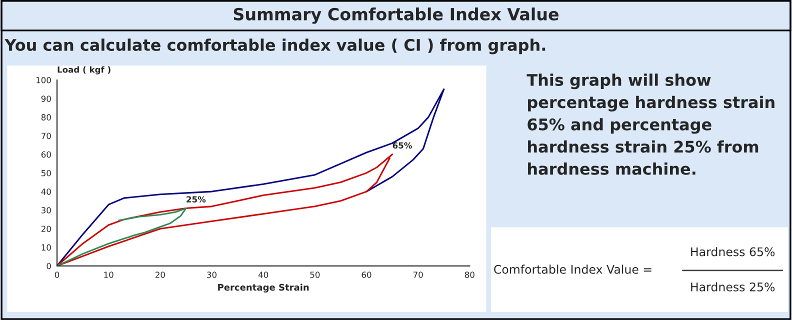 This screenshot has height=320, width=792. Describe the element at coordinates (212, 275) in the screenshot. I see `x-tick-label: 30` at that location.